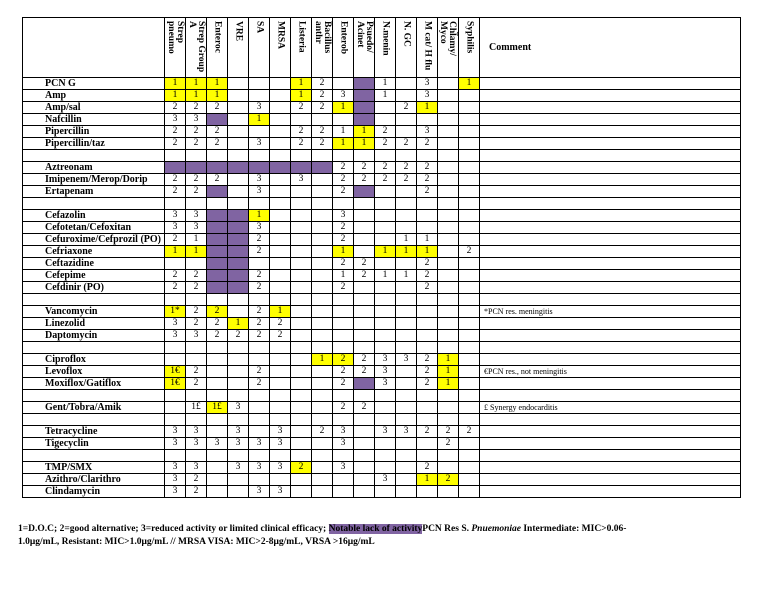 Image resolution: width=768 pixels, height=594 pixels. Describe the element at coordinates (343, 47) in the screenshot. I see `column-header: Enterob` at that location.